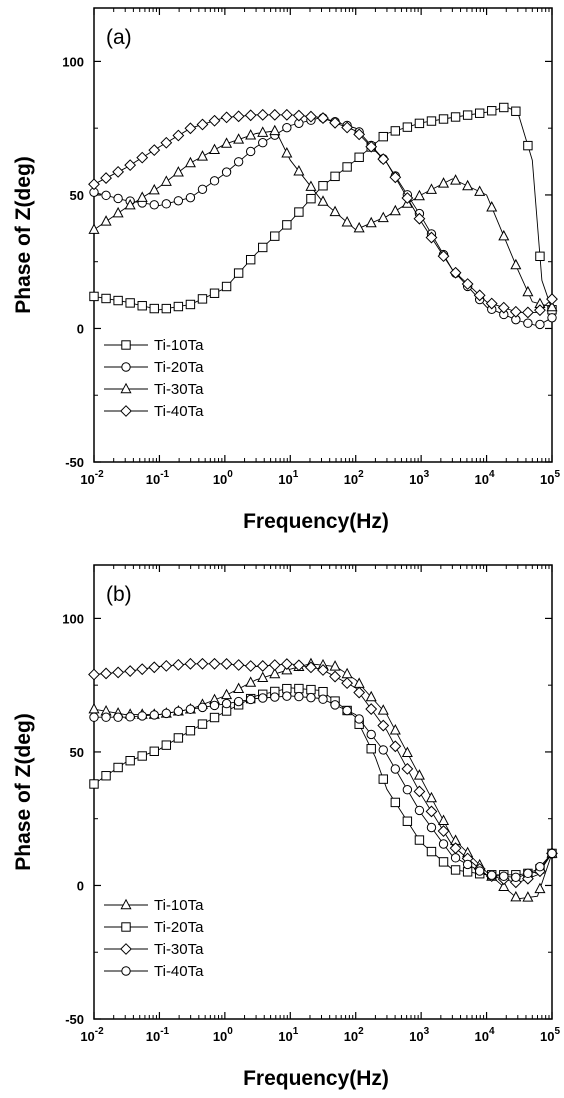 This screenshot has width=564, height=1098. What do you see at coordinates (77, 752) in the screenshot?
I see `y-tick-label: 50` at bounding box center [77, 752].